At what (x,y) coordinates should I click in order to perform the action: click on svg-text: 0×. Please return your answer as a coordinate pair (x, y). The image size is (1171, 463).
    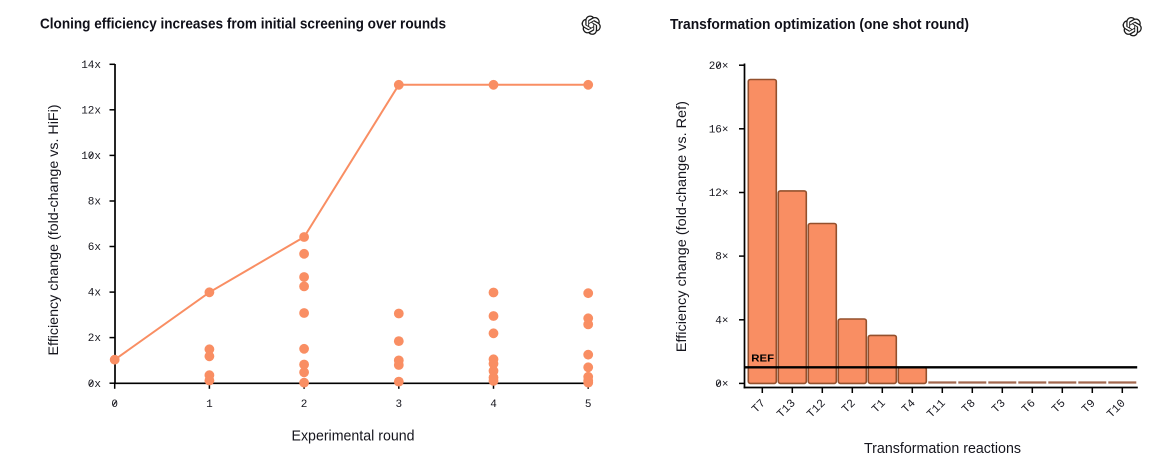
    Looking at the image, I should click on (721, 385).